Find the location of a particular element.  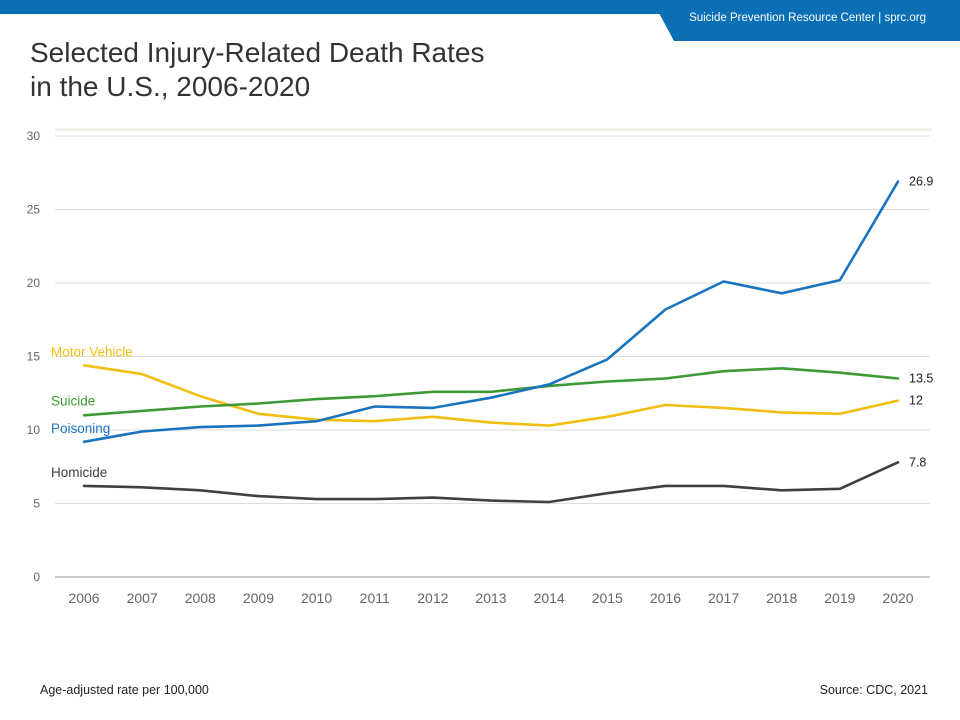

series-label-suicide: Suicide is located at coordinates (73, 400).